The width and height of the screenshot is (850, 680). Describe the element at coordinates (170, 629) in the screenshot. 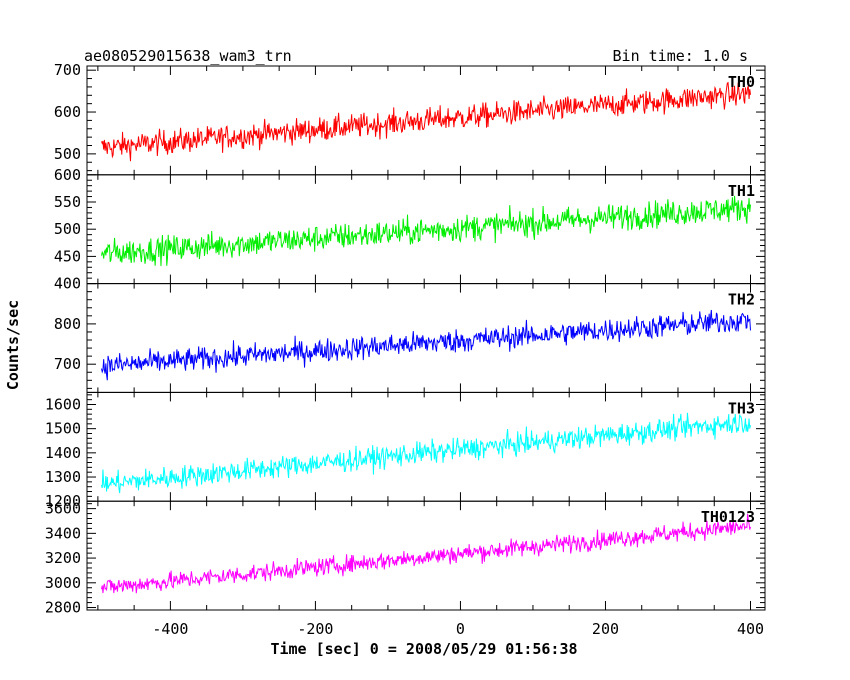

I see `x-tick-label: -400` at that location.